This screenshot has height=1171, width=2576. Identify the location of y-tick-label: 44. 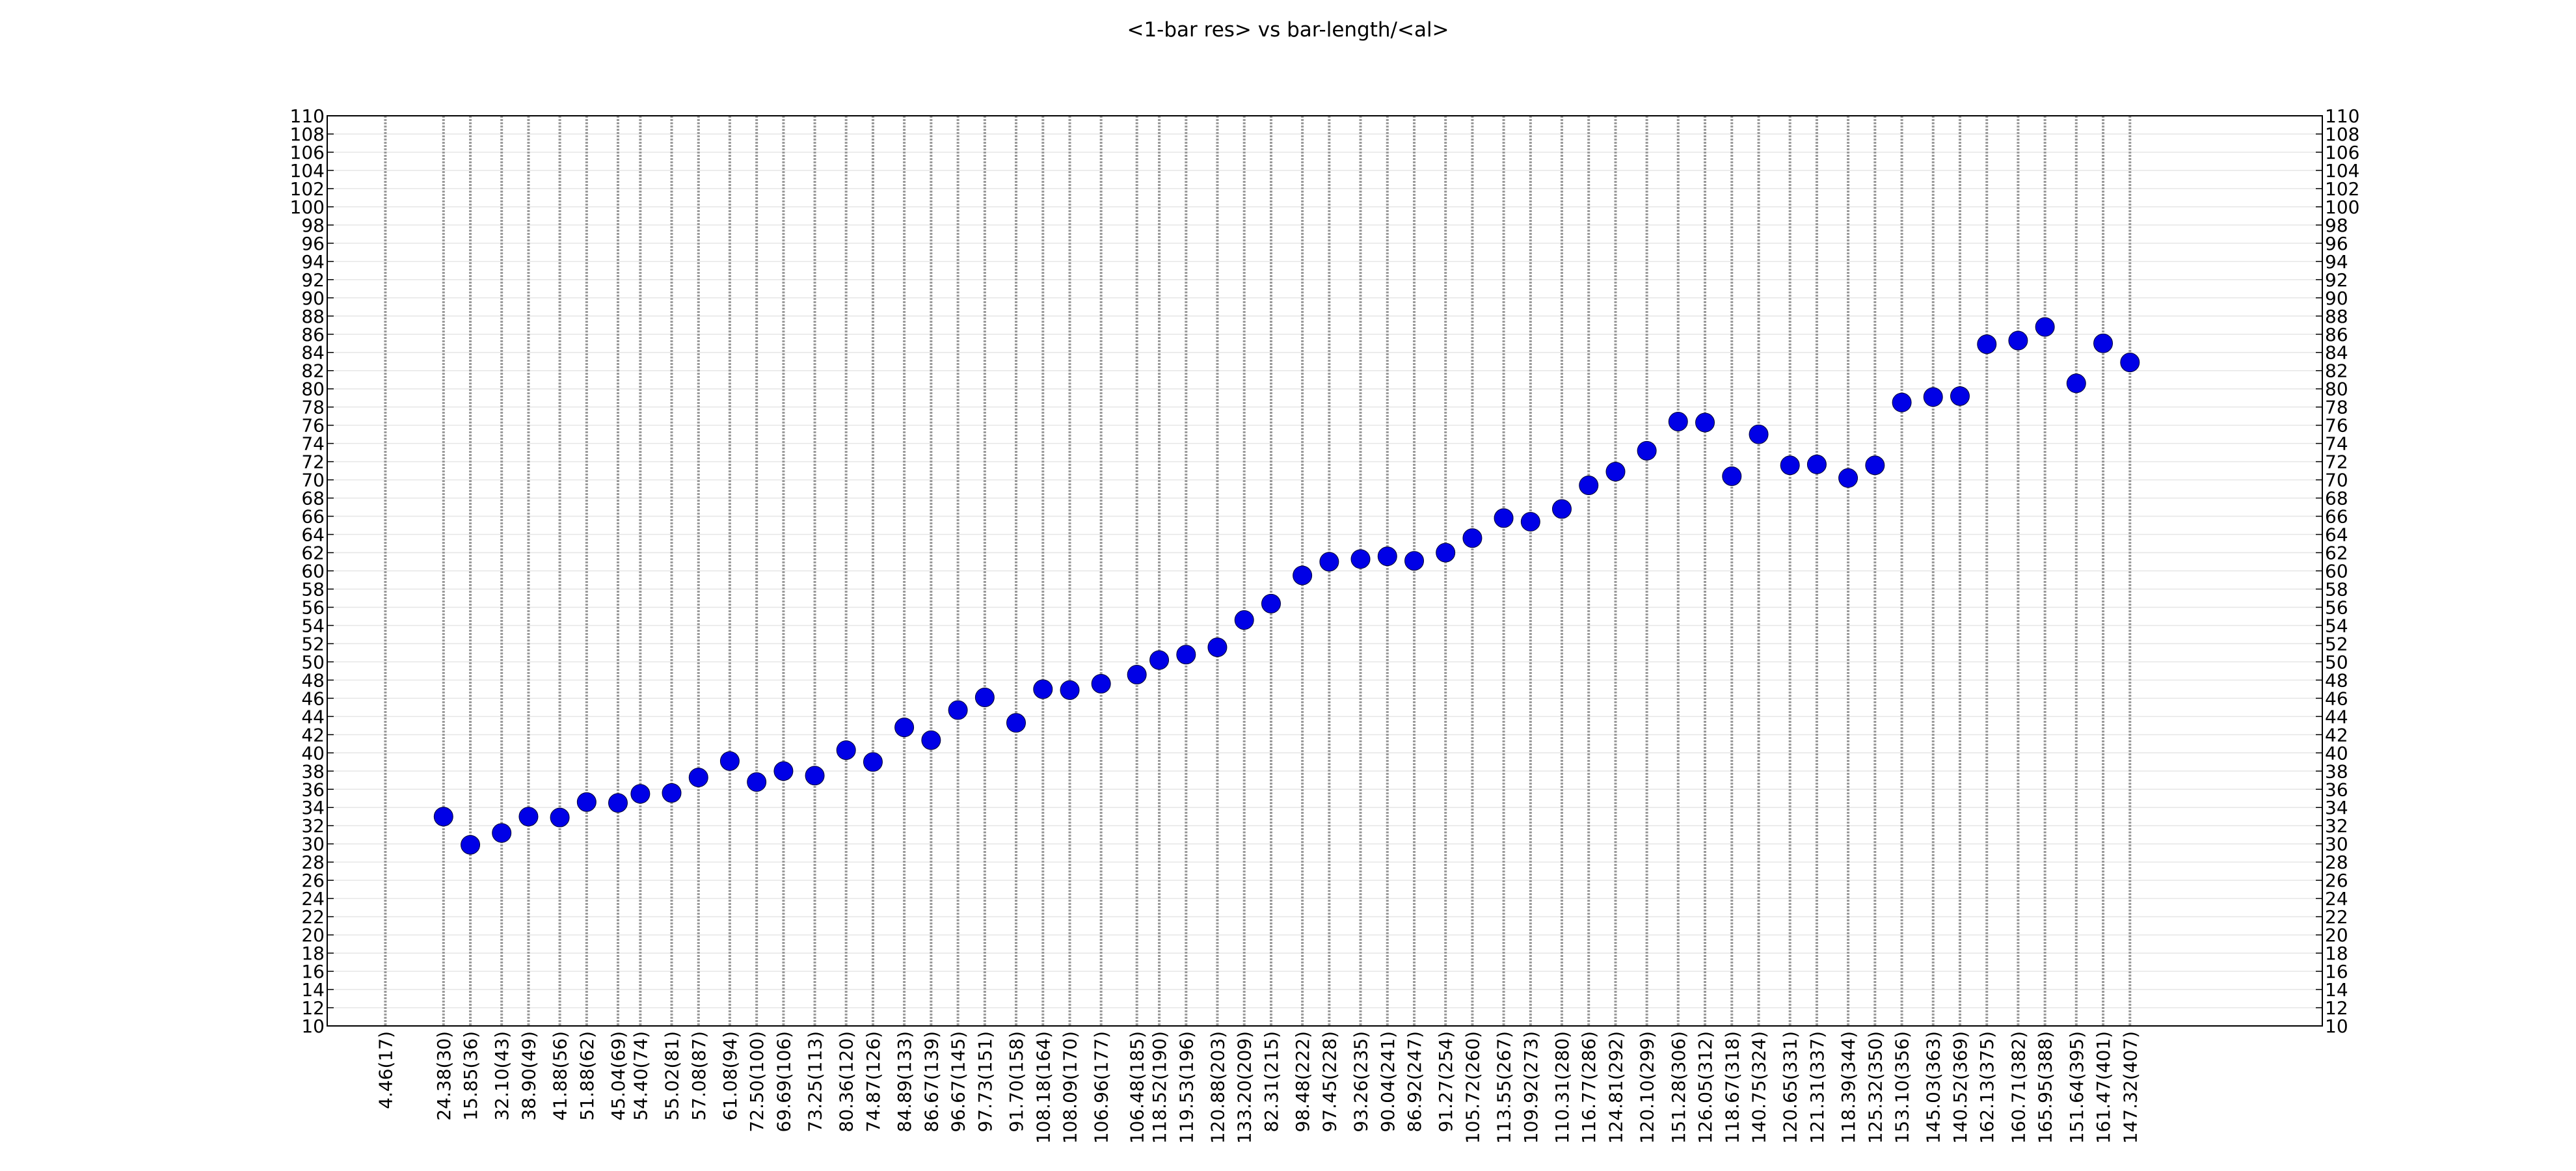
(2336, 716).